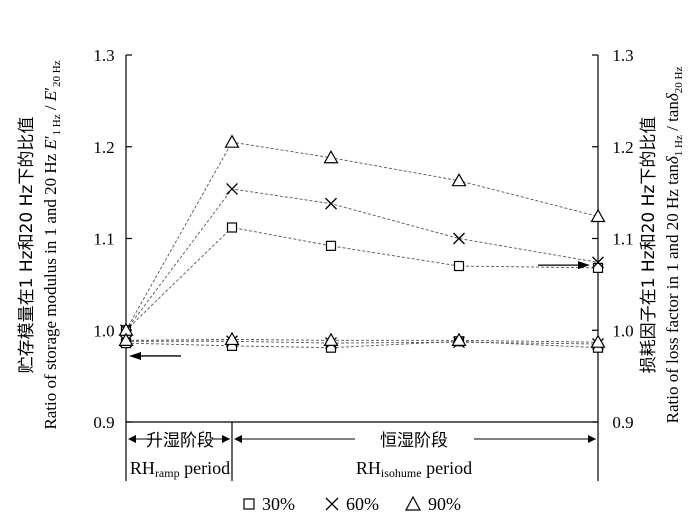 The width and height of the screenshot is (700, 519). Describe the element at coordinates (27, 245) in the screenshot. I see `svg-text: 贮存模量在1 Hz和20 Hz下的比值` at that location.